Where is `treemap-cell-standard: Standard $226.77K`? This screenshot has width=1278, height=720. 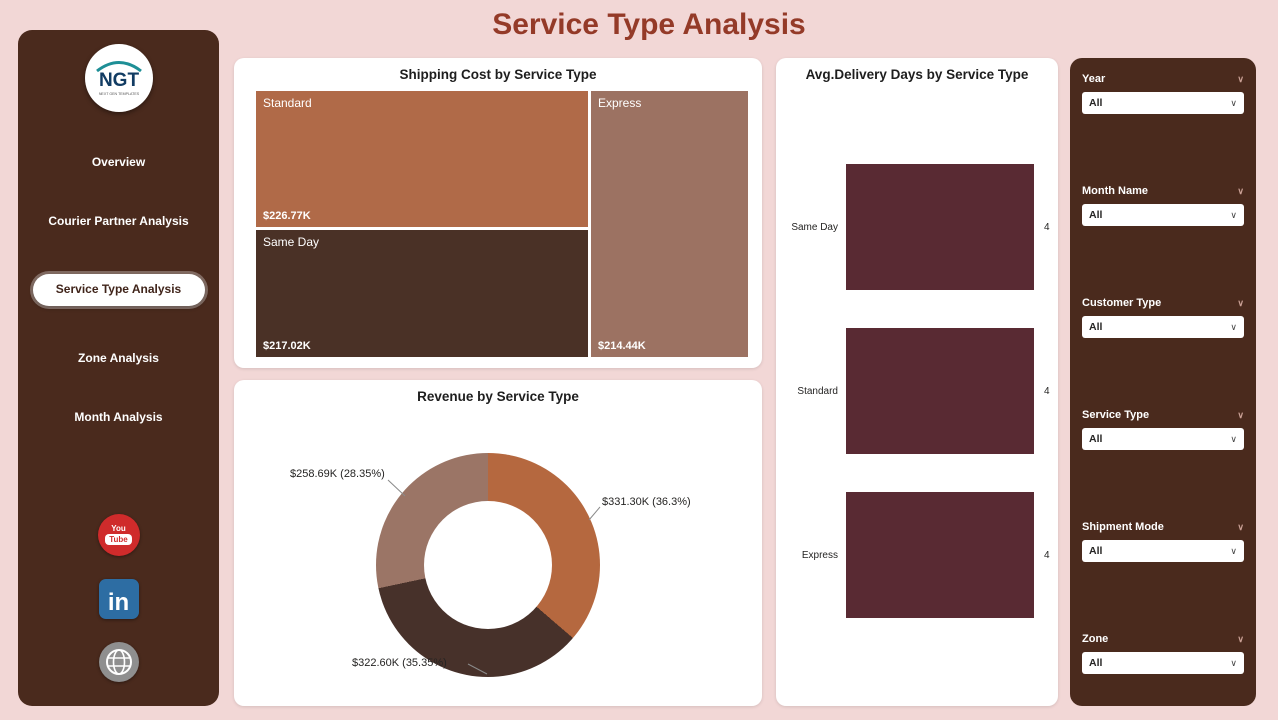
treemap-cell-standard: Standard $226.77K is located at coordinates (422, 159).